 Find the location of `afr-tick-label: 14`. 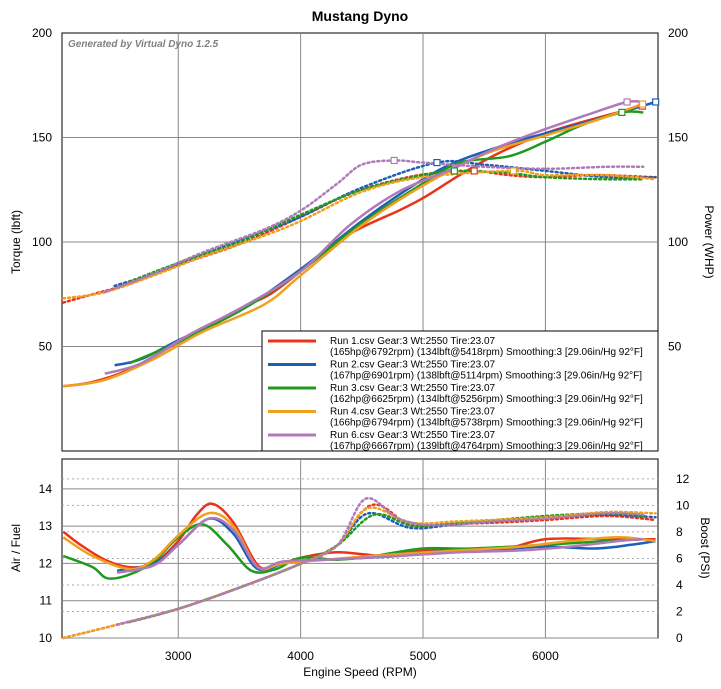

afr-tick-label: 14 is located at coordinates (46, 489).